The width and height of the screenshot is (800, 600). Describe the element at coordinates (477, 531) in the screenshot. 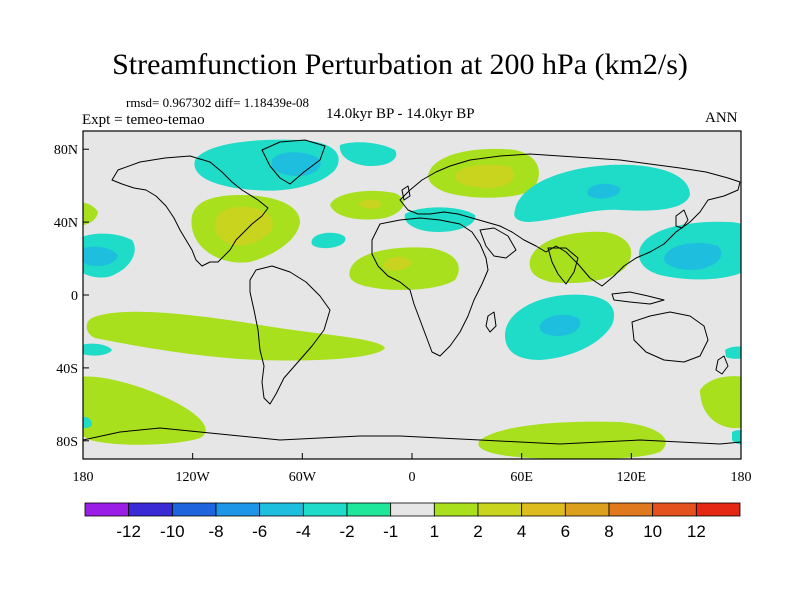

I see `colorbar-label: 2` at that location.